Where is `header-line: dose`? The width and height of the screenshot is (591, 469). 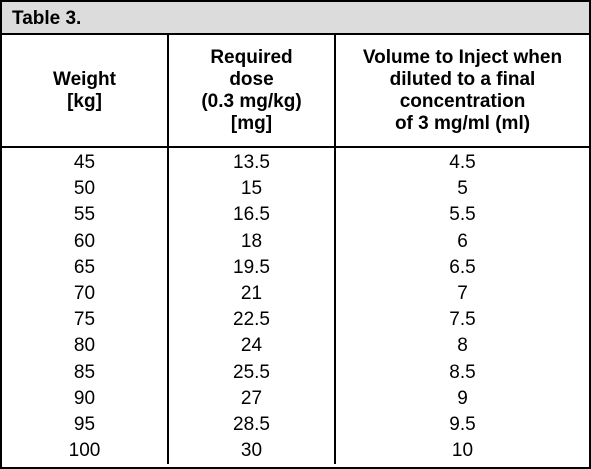
header-line: dose is located at coordinates (251, 79).